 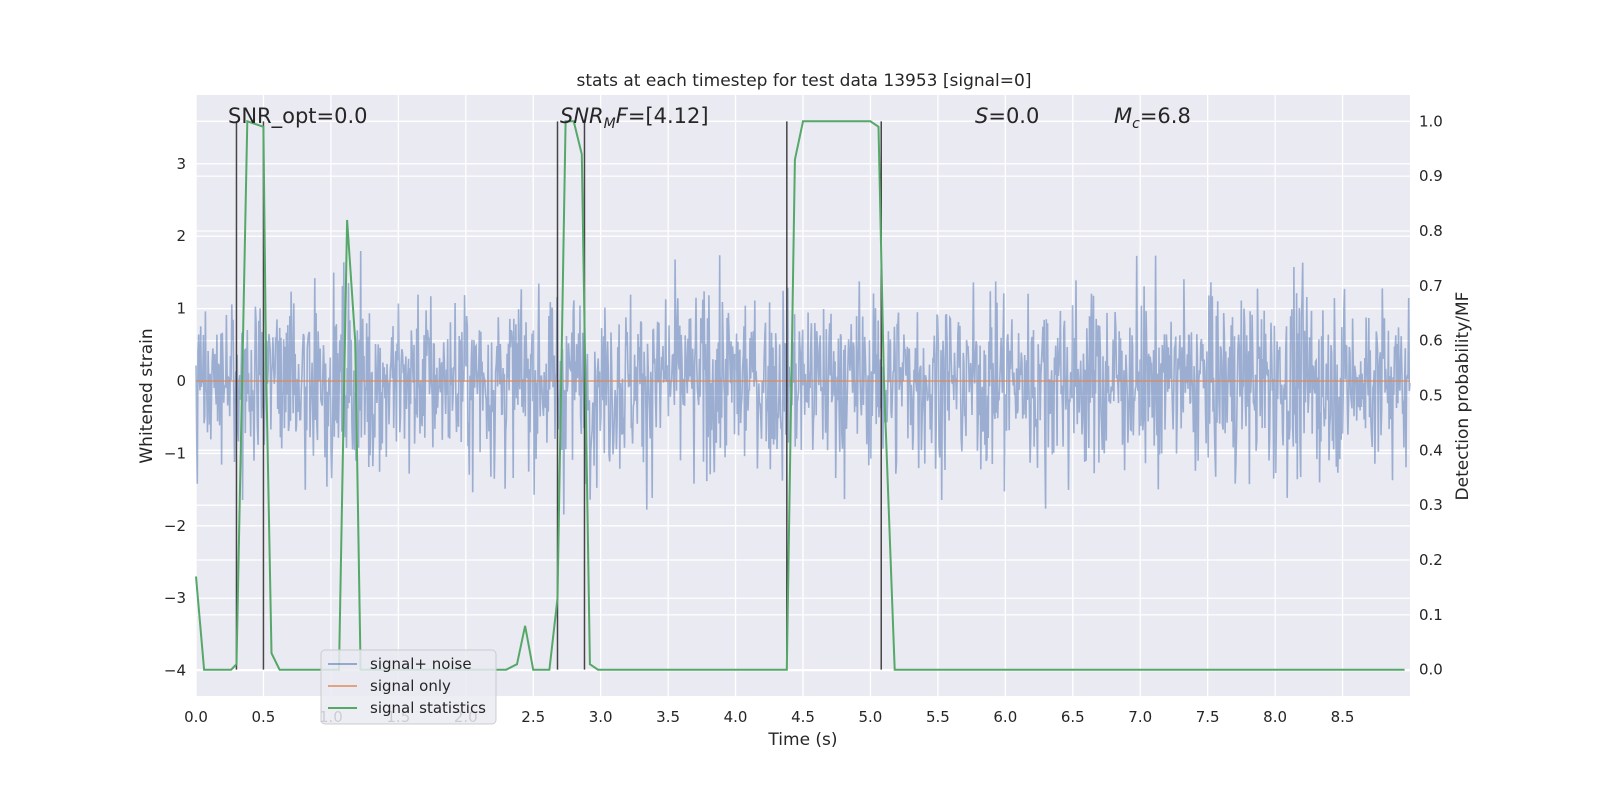 I want to click on annotation-snr-mf-sub: M, so click(x=610, y=124).